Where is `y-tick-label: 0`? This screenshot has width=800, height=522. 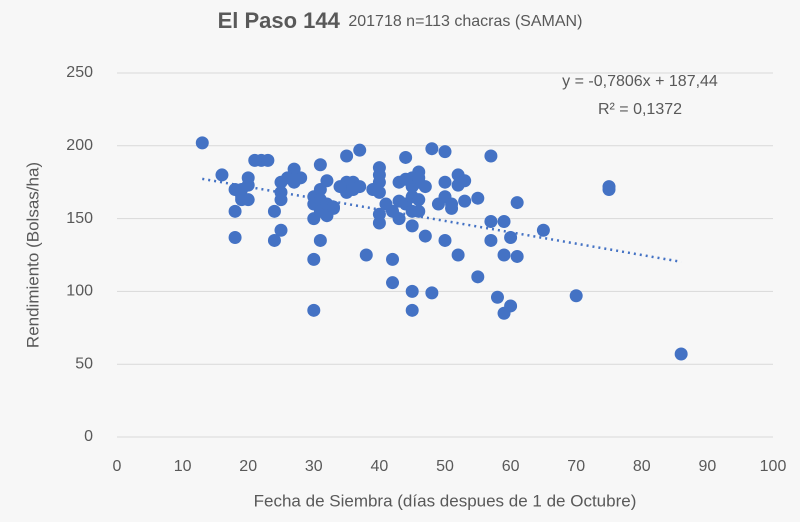
y-tick-label: 0 is located at coordinates (88, 436).